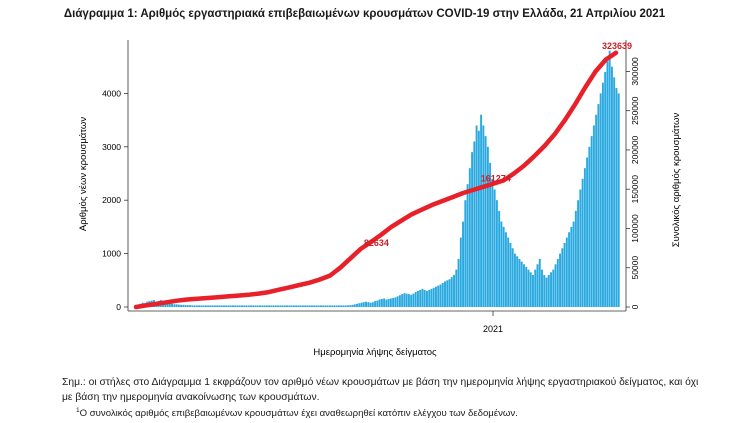 The width and height of the screenshot is (729, 423). Describe the element at coordinates (617, 46) in the screenshot. I see `cumulative-annotation: 323639` at that location.